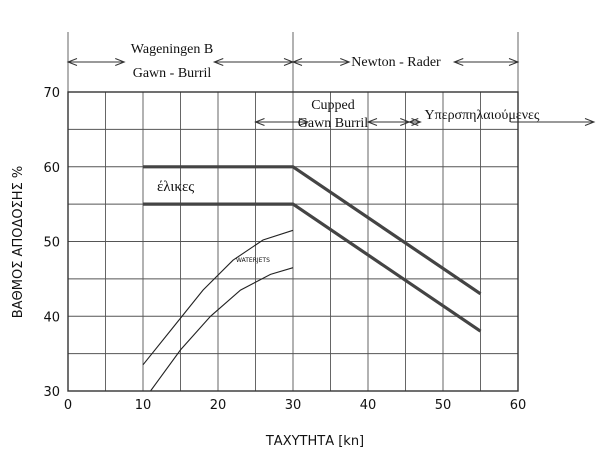  What do you see at coordinates (345, 62) in the screenshot?
I see `arrow-newton-left-head-right` at bounding box center [345, 62].